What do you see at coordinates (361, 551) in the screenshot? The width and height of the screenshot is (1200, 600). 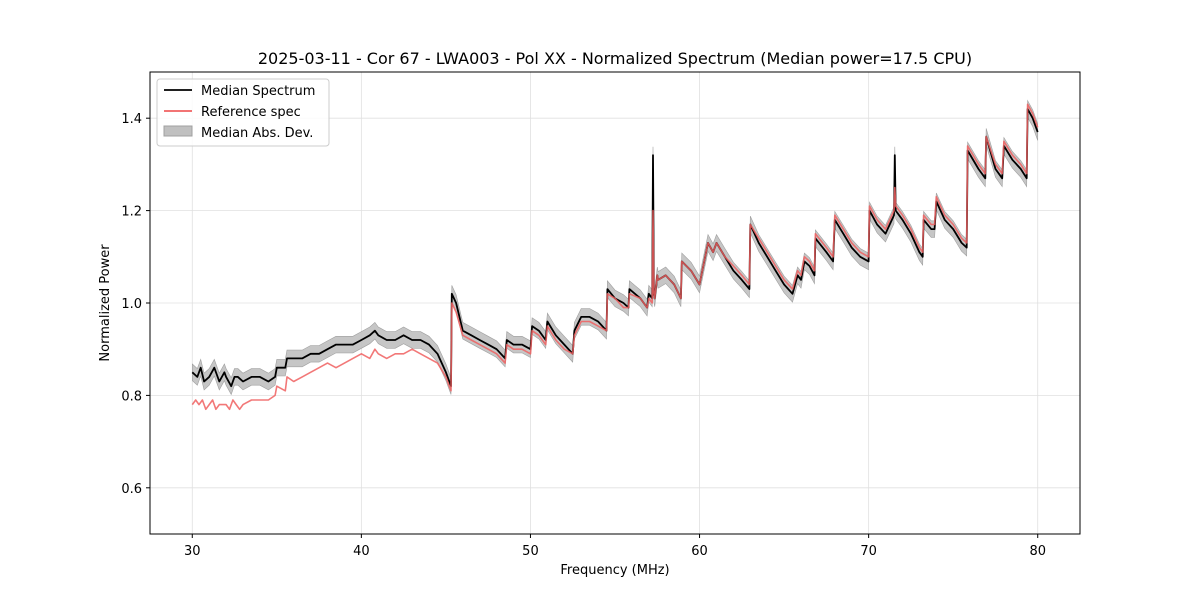 I see `x-tick-label: 40` at bounding box center [361, 551].